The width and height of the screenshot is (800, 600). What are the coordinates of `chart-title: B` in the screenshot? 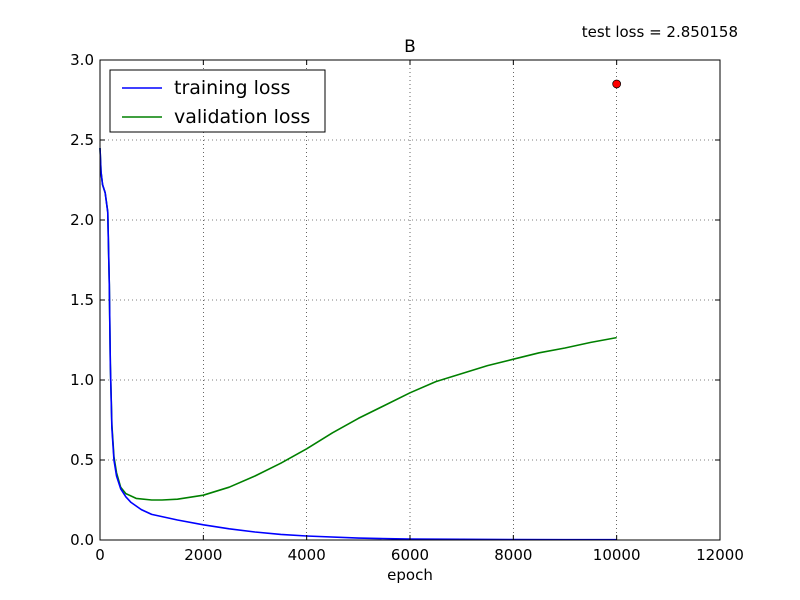 It's located at (410, 47).